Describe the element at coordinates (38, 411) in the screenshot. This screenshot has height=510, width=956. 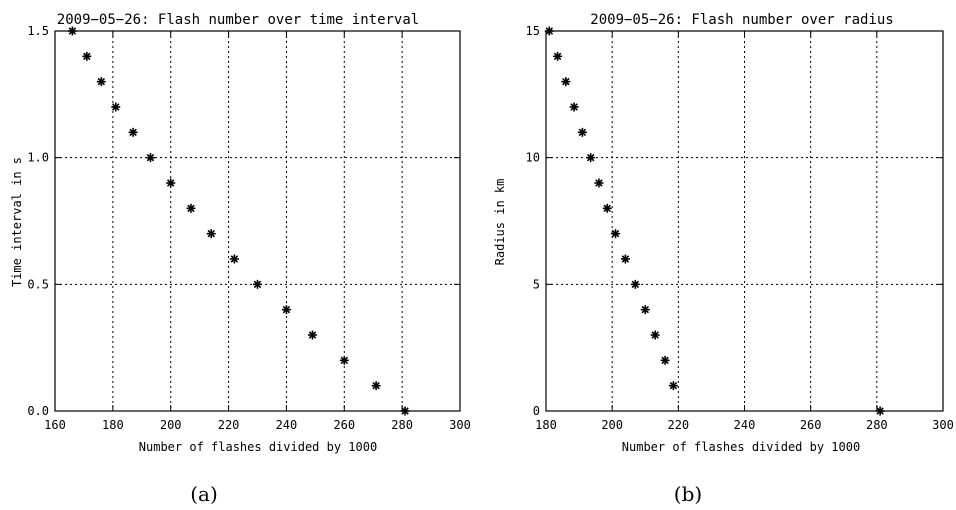
I see `y-tick-label-a-0: 0.0` at that location.